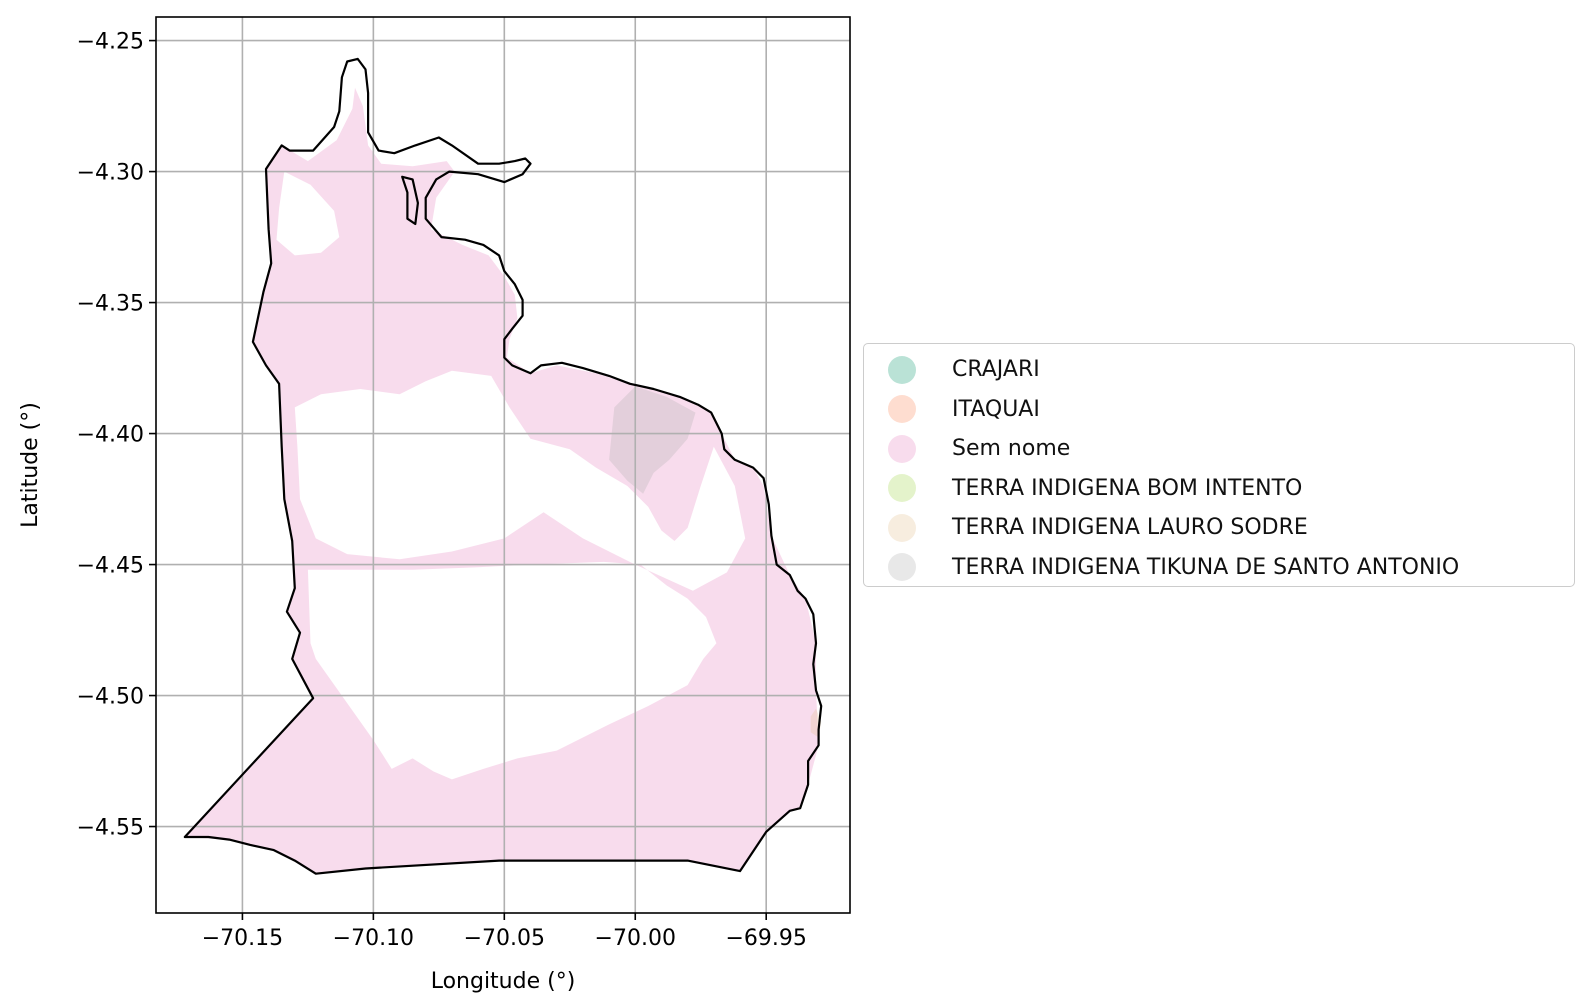 The width and height of the screenshot is (1589, 1006). I want to click on y-tick-label: −4.25, so click(110, 42).